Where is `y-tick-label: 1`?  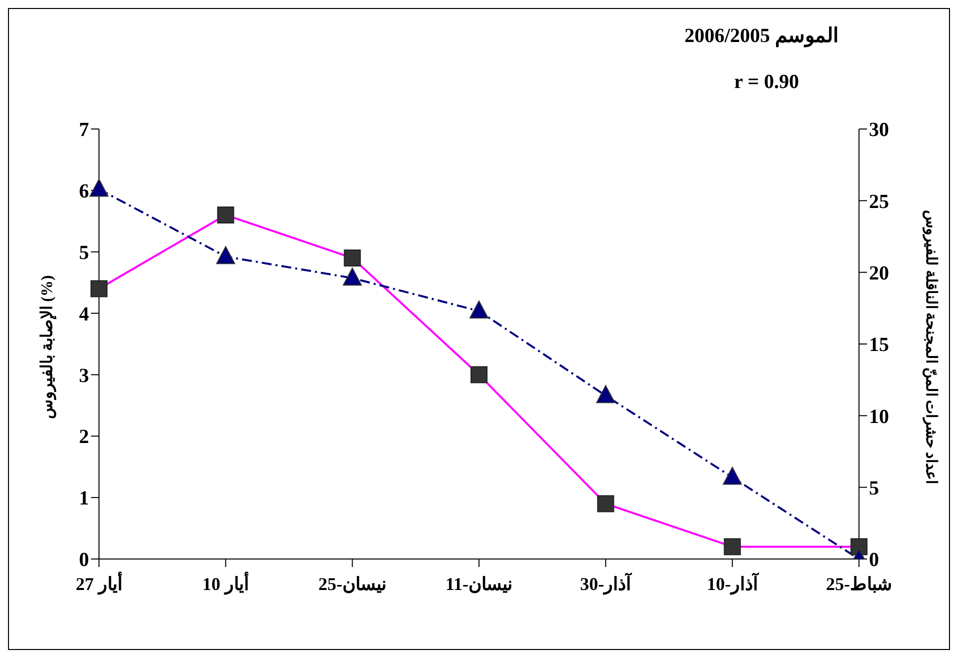
y-tick-label: 1 is located at coordinates (84, 499).